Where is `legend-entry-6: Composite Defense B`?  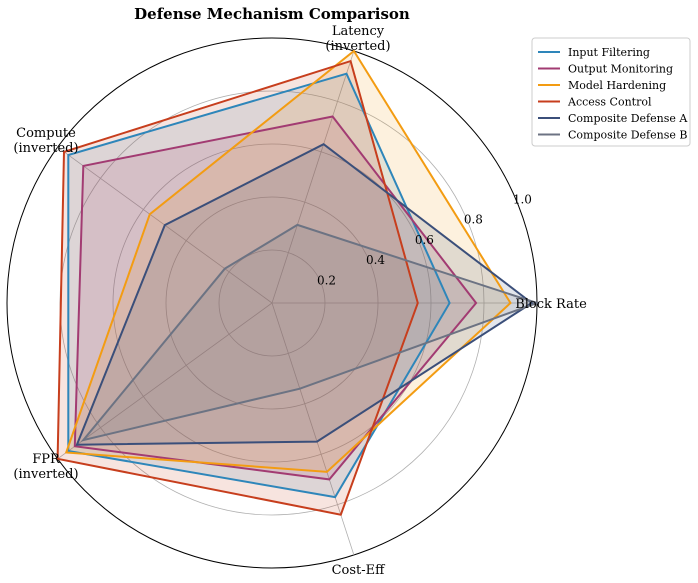 legend-entry-6: Composite Defense B is located at coordinates (627, 135).